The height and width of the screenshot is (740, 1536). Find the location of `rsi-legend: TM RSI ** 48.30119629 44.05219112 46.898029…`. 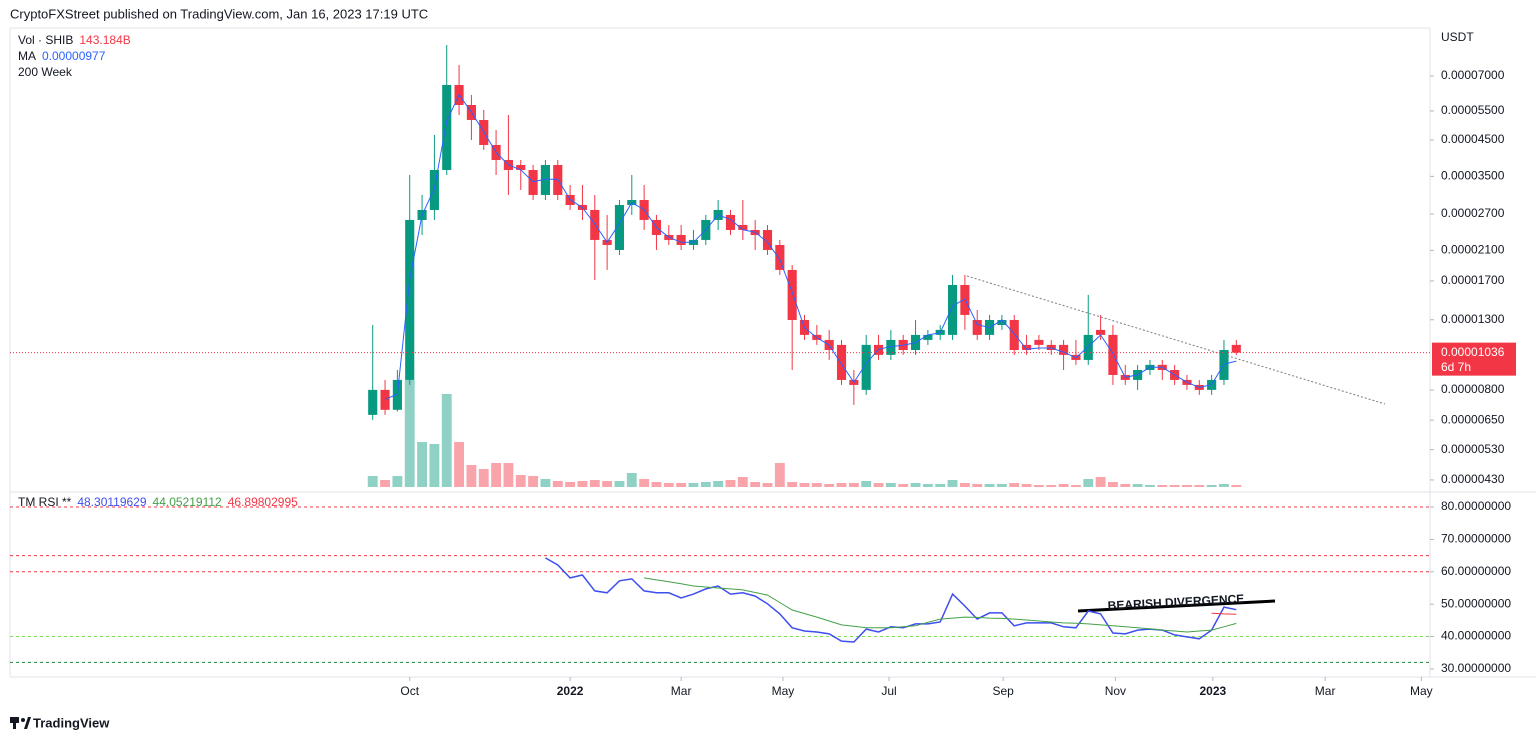

rsi-legend: TM RSI ** 48.30119629 44.05219112 46.898029… is located at coordinates (158, 502).